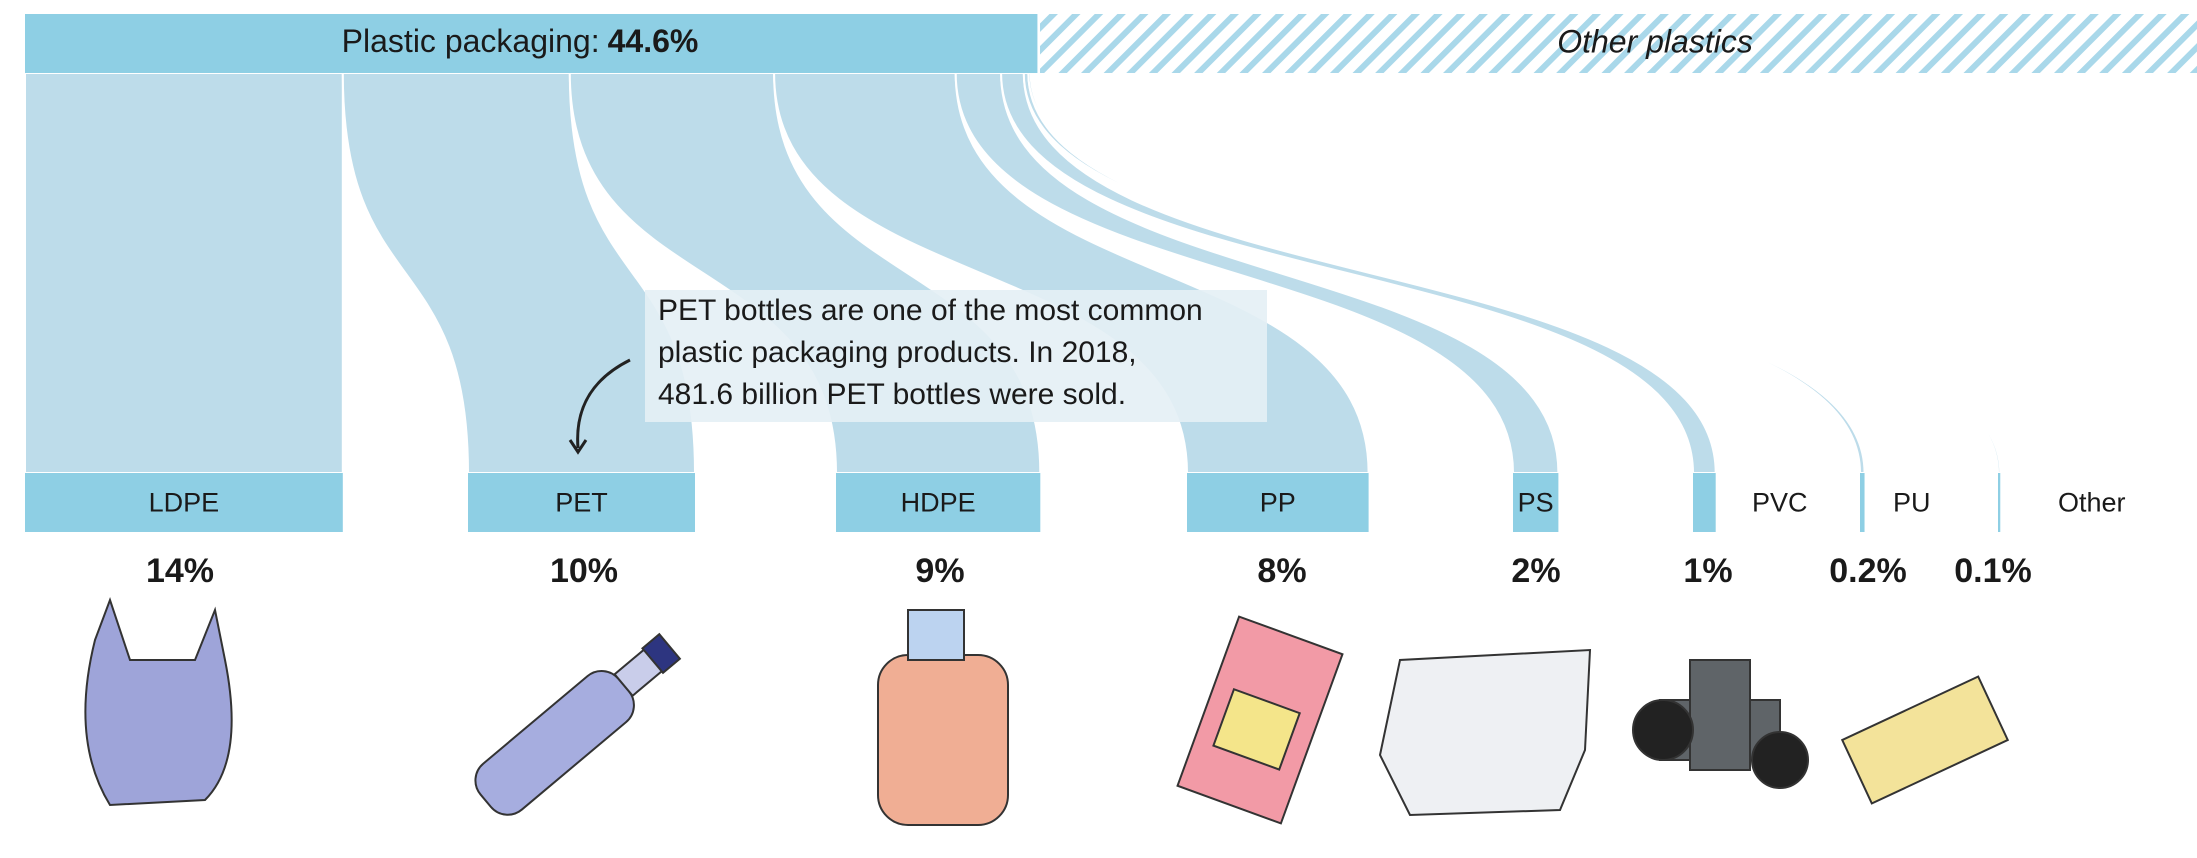 The height and width of the screenshot is (858, 2197). What do you see at coordinates (603, 403) in the screenshot?
I see `annotation-arrow` at bounding box center [603, 403].